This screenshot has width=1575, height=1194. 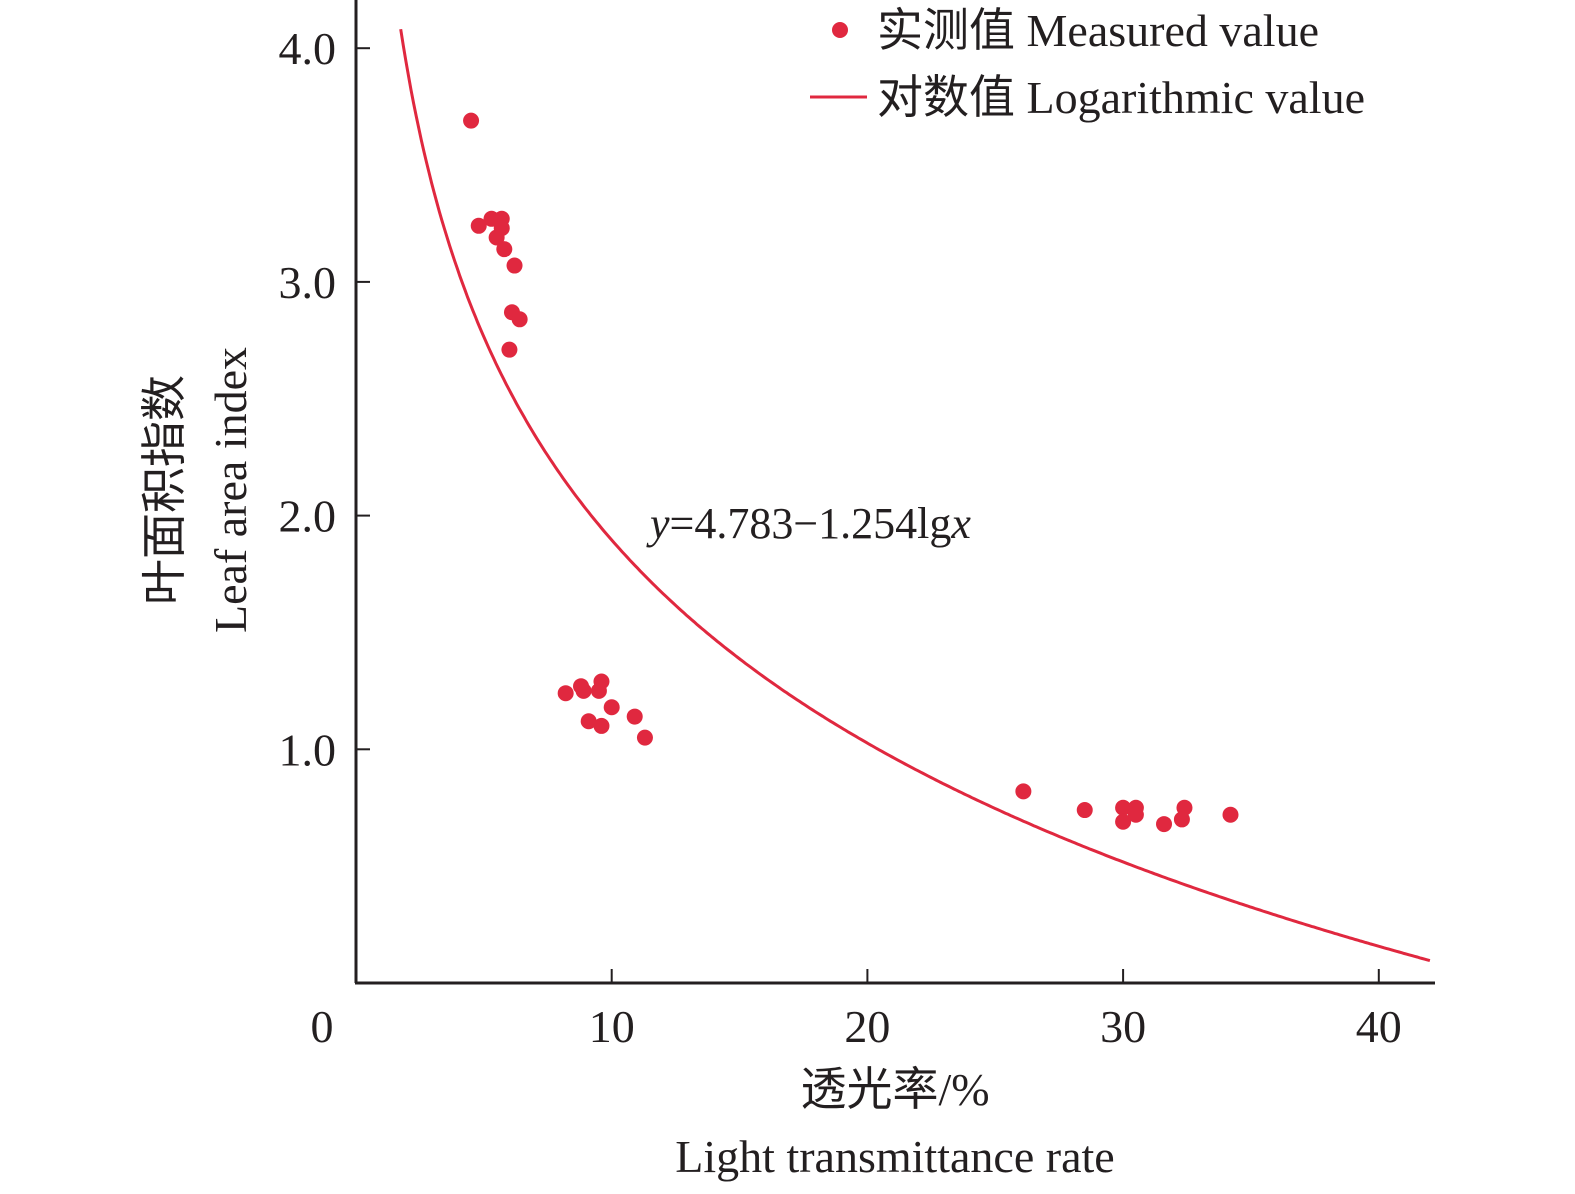 I want to click on y-axis-title-en: Leaf area index, so click(x=230, y=490).